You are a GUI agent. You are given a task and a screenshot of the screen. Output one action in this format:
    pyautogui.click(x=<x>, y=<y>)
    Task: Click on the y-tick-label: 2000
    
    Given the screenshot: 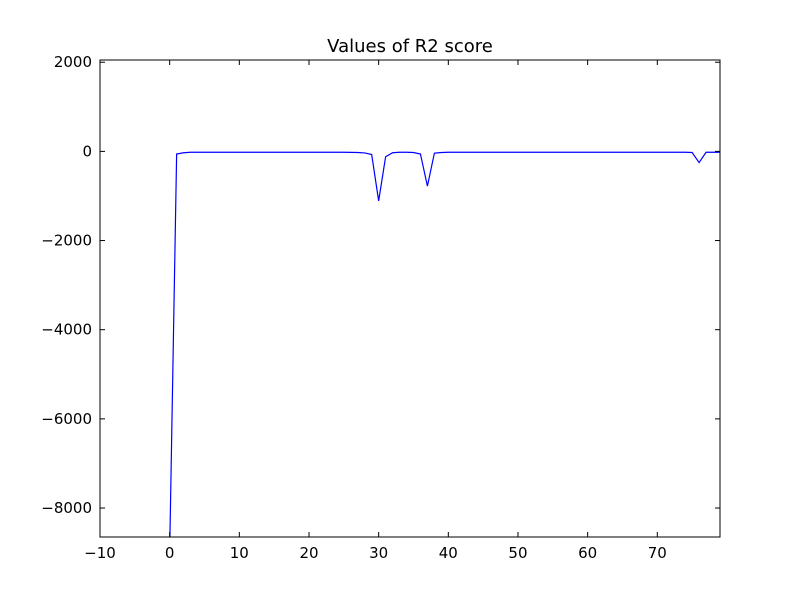 What is the action you would take?
    pyautogui.click(x=73, y=62)
    